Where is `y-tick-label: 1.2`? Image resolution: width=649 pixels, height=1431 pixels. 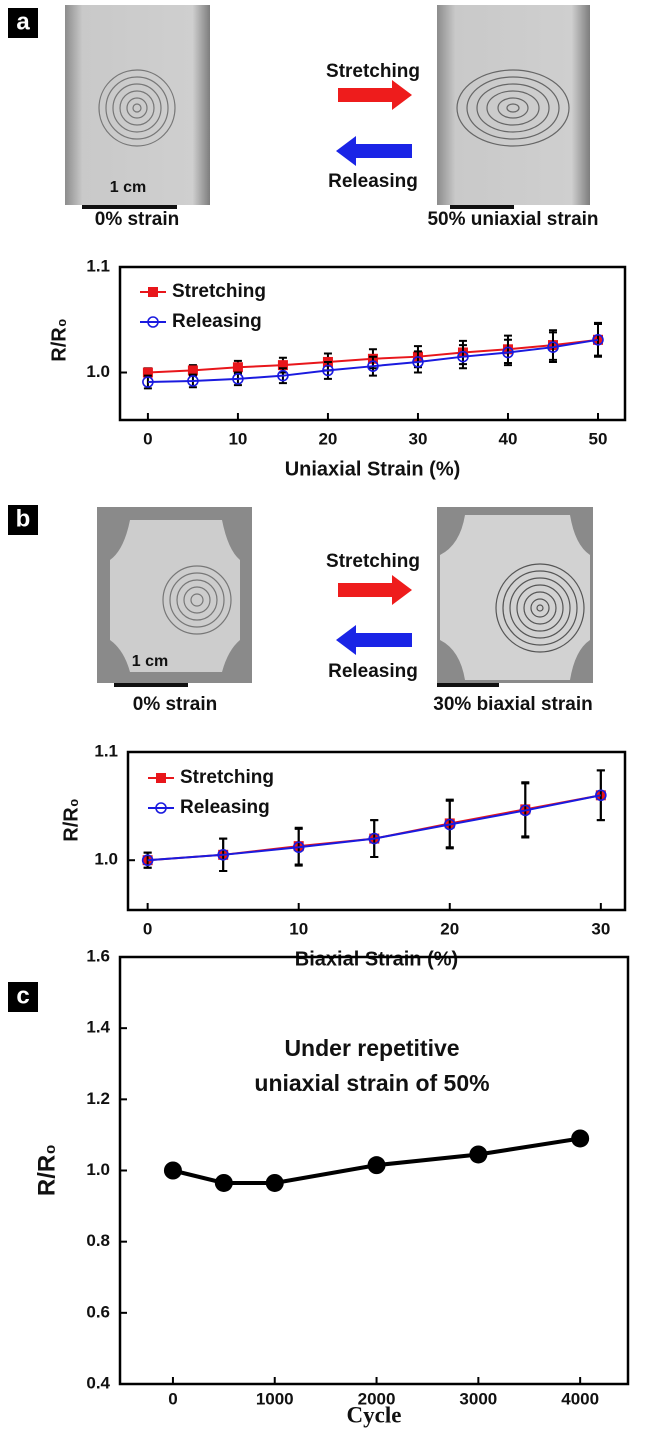
y-tick-label: 1.2 is located at coordinates (98, 1098).